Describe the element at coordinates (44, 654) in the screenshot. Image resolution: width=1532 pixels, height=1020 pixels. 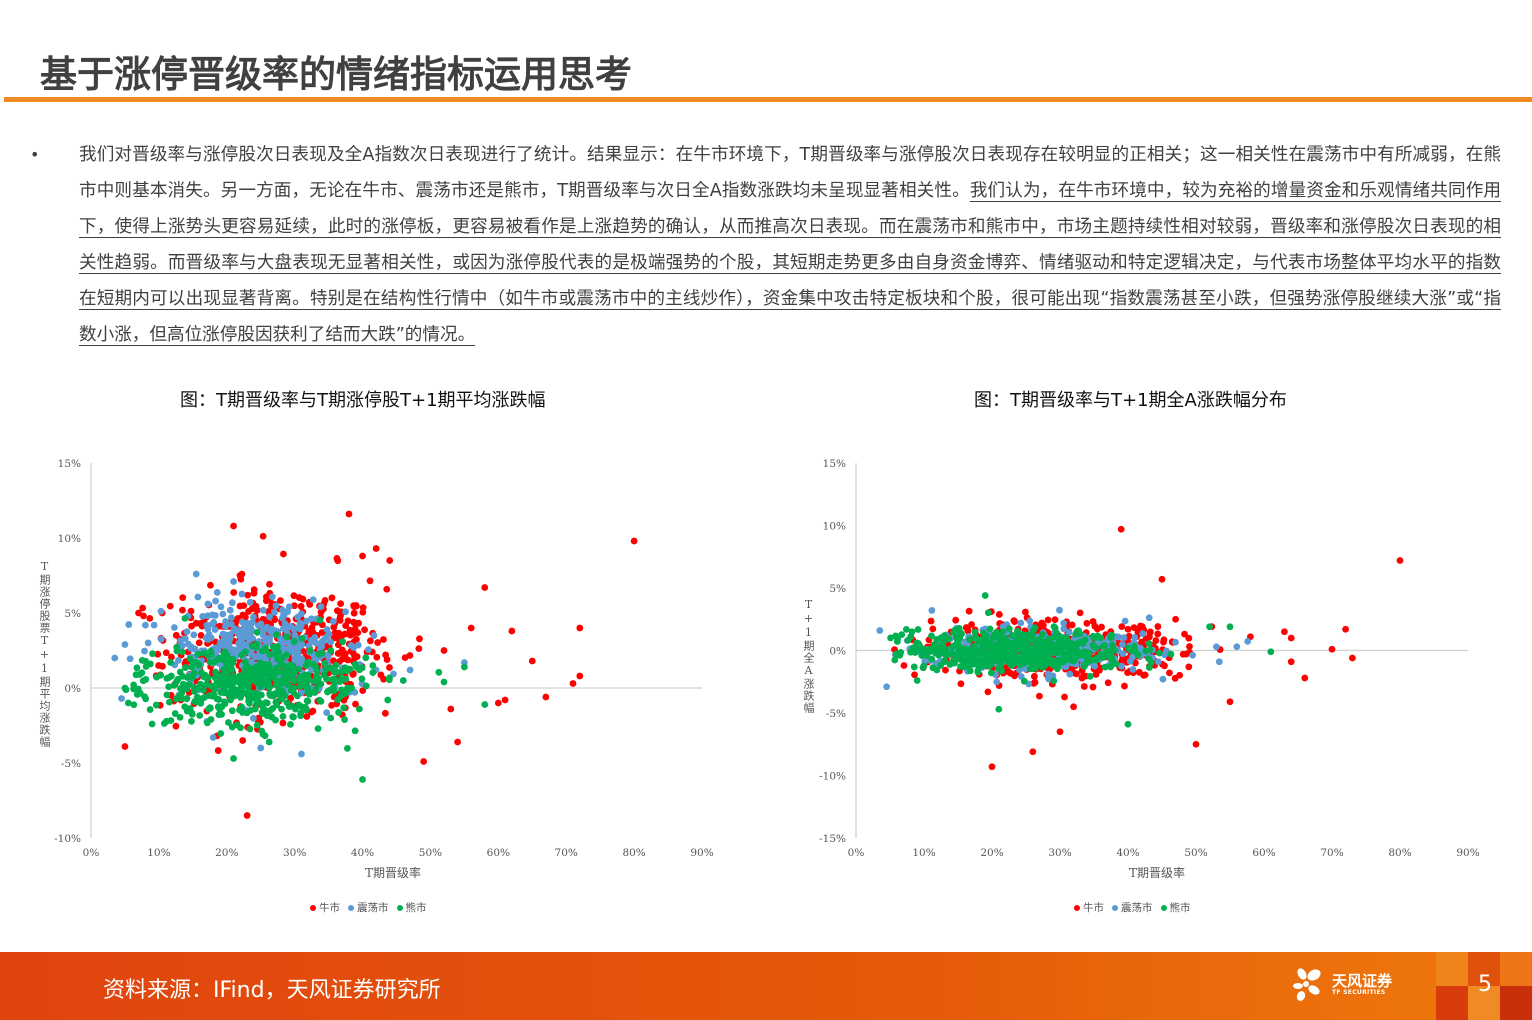
I see `y-axis-label-left: T期涨停股票T+1期平均涨跌幅` at that location.